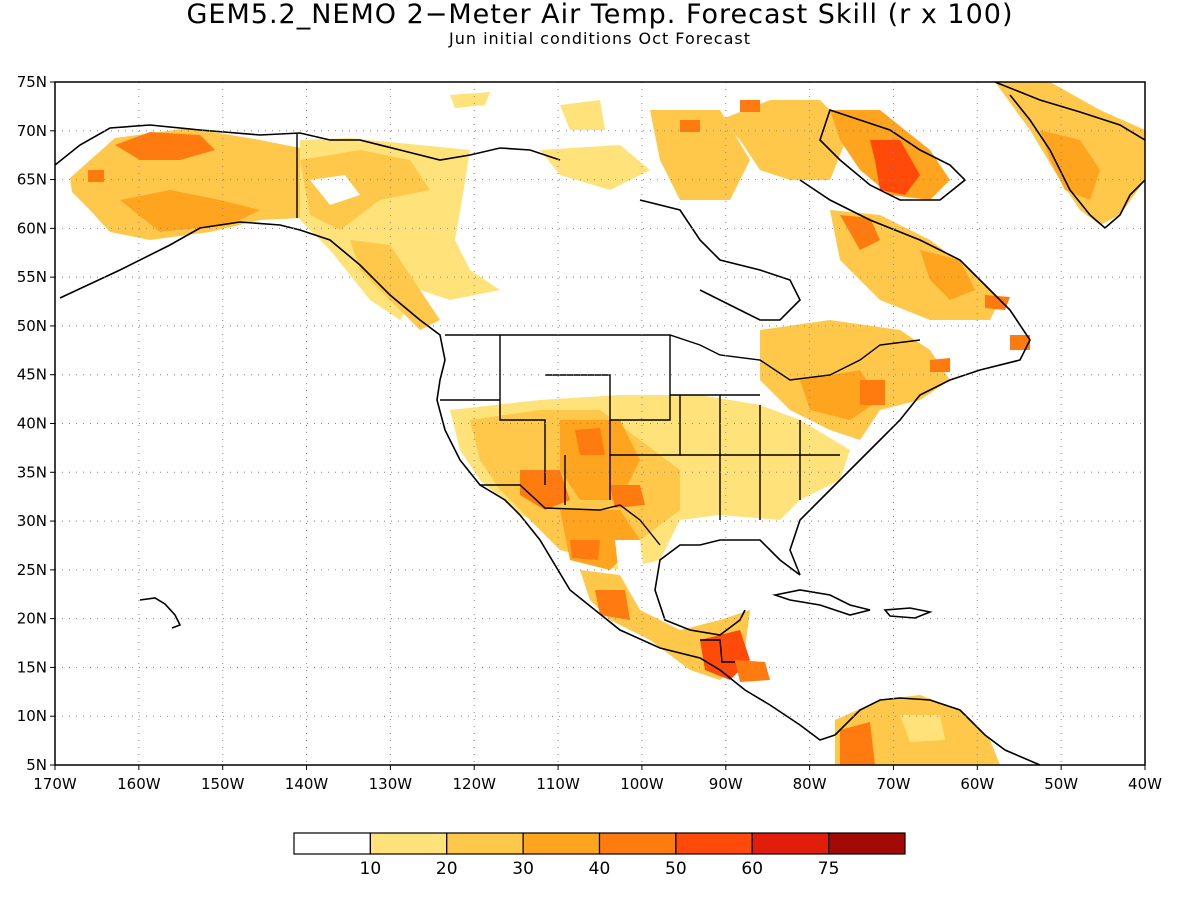 This screenshot has width=1200, height=900. Describe the element at coordinates (857, 743) in the screenshot. I see `shade-colombia` at that location.